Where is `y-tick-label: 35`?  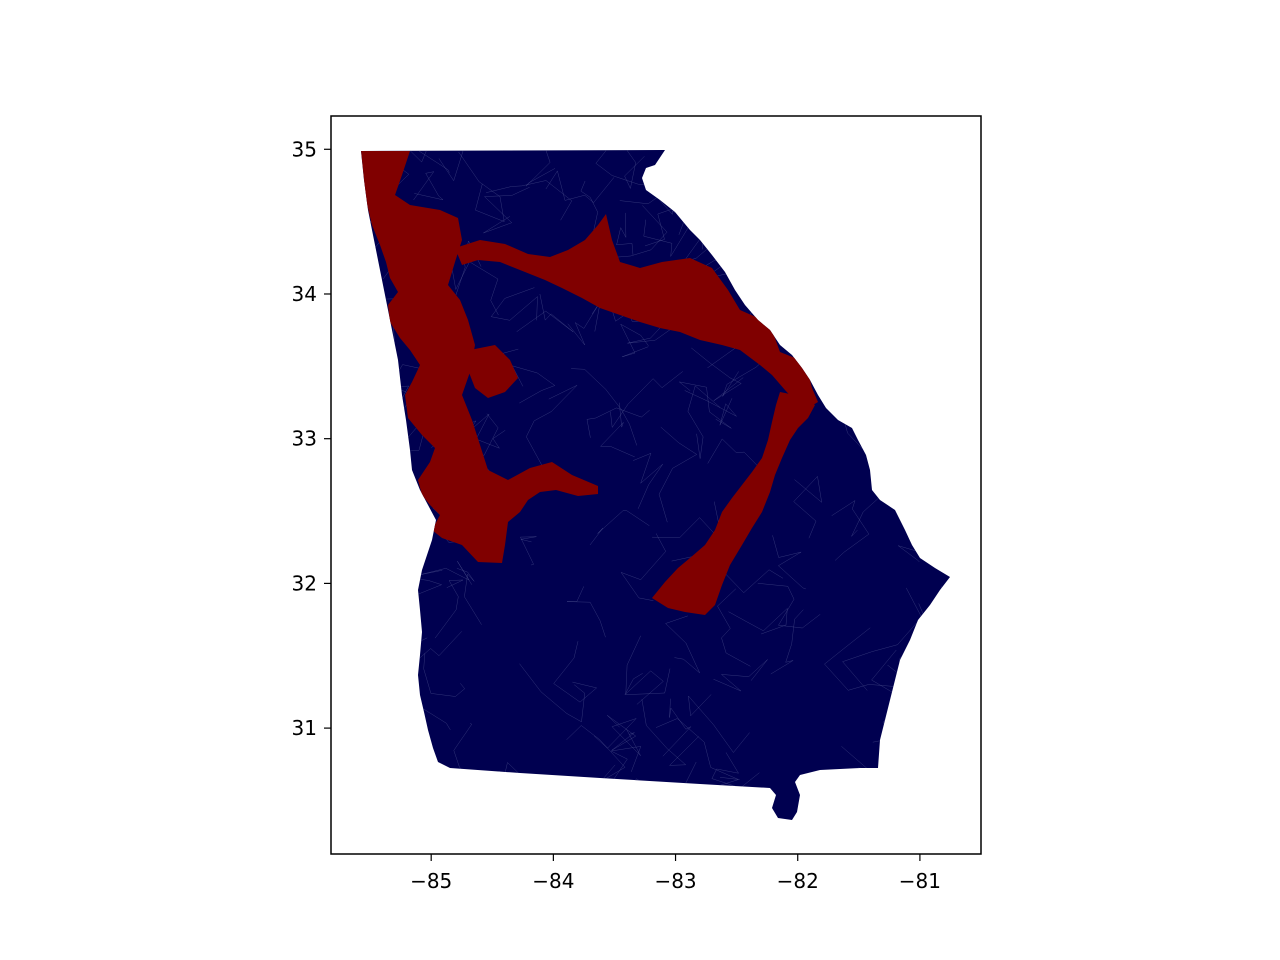
y-tick-label: 35 is located at coordinates (304, 149).